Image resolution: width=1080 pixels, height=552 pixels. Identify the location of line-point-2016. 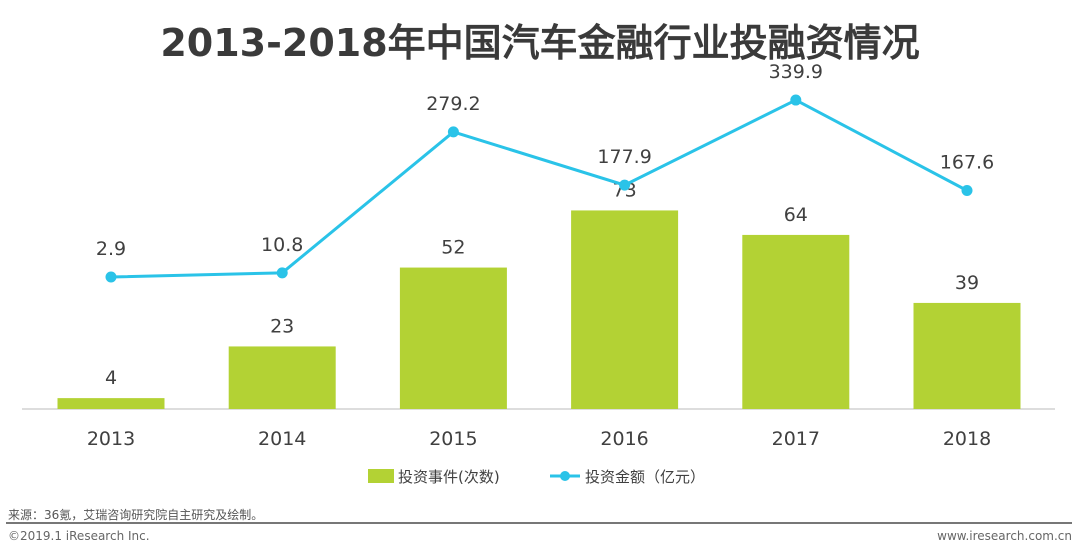
(625, 185).